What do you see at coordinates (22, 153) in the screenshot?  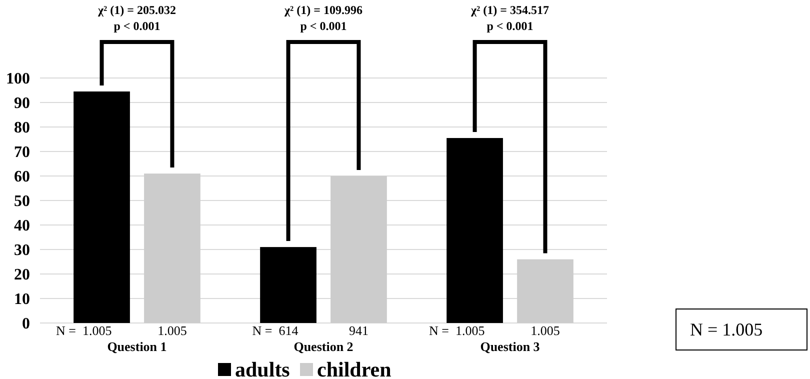 I see `y-tick-label: 70` at bounding box center [22, 153].